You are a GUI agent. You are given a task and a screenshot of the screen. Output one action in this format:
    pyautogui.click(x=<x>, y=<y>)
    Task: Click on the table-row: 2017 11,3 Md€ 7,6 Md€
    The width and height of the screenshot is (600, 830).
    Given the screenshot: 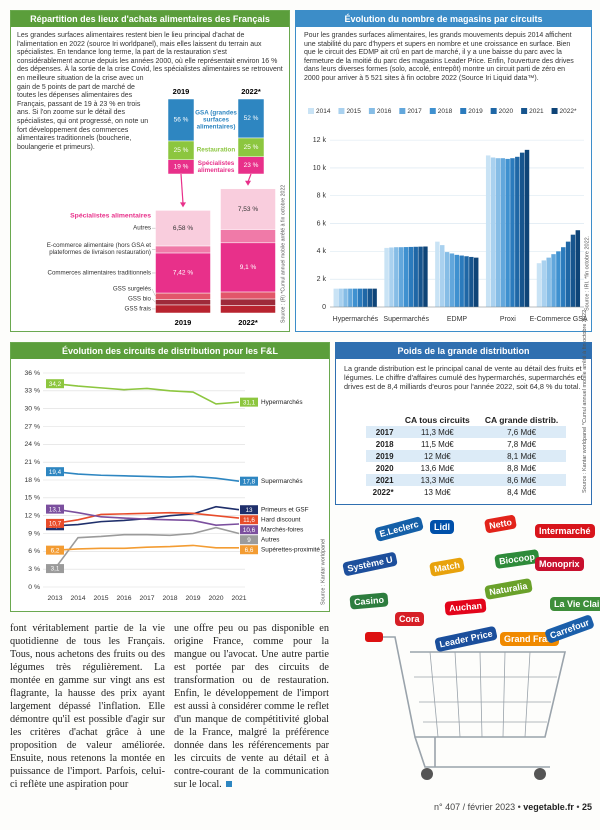 What is the action you would take?
    pyautogui.click(x=466, y=432)
    